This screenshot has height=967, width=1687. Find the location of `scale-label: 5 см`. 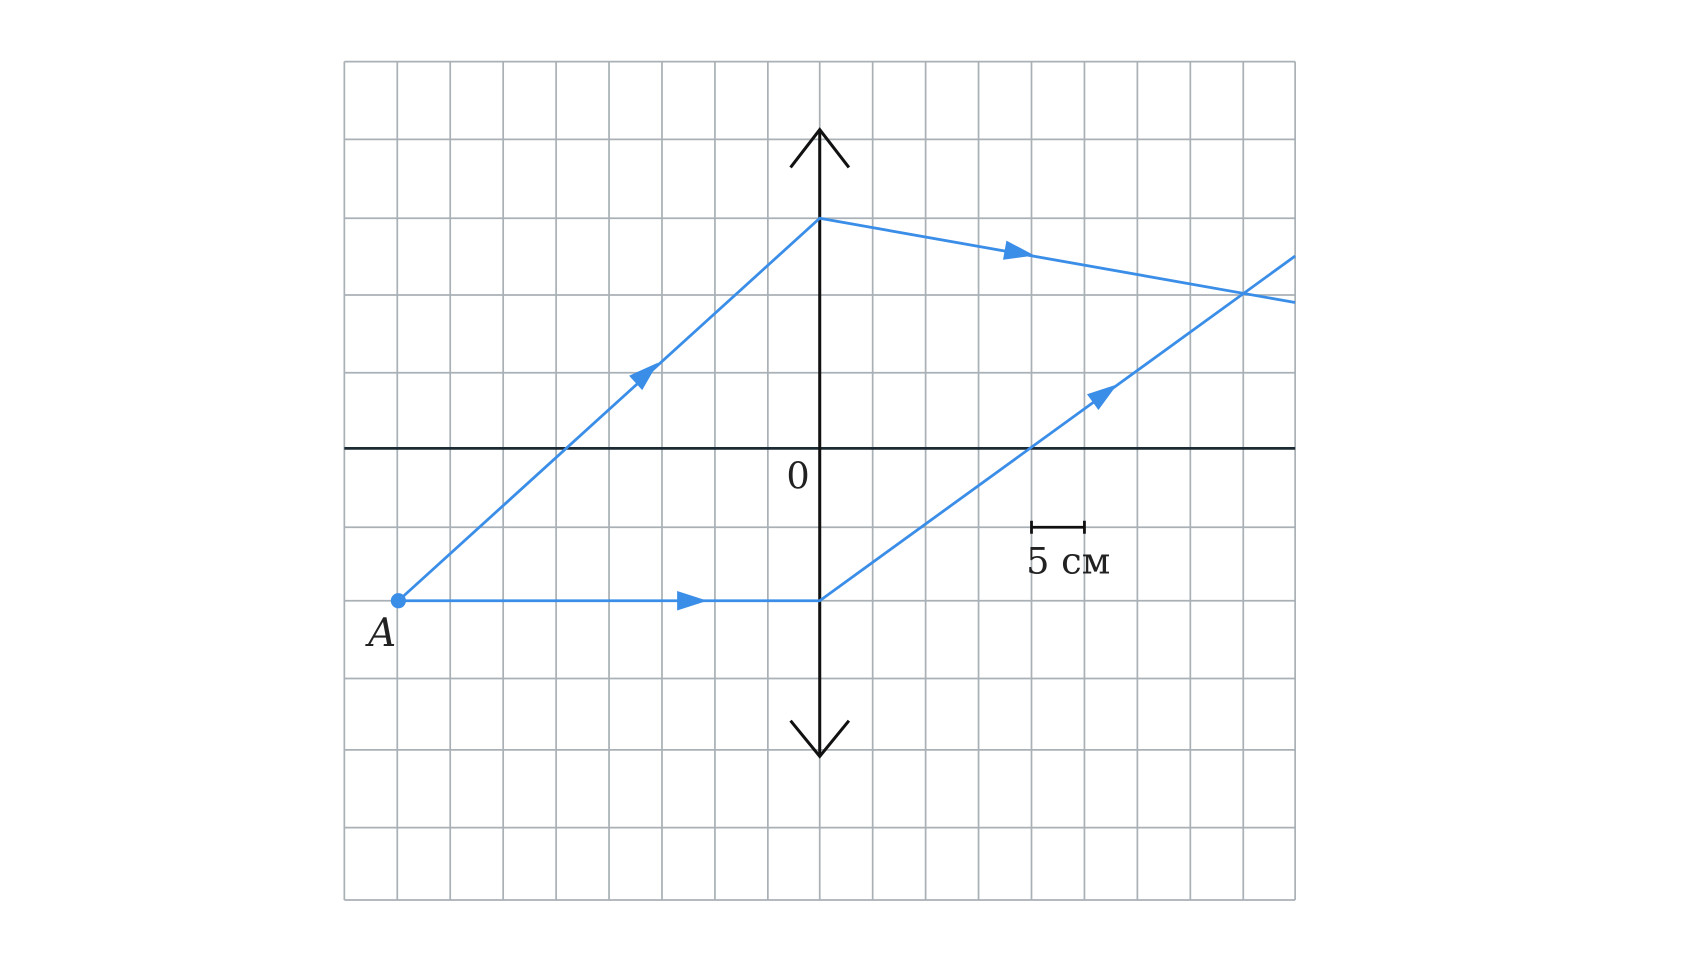

scale-label: 5 см is located at coordinates (1068, 561).